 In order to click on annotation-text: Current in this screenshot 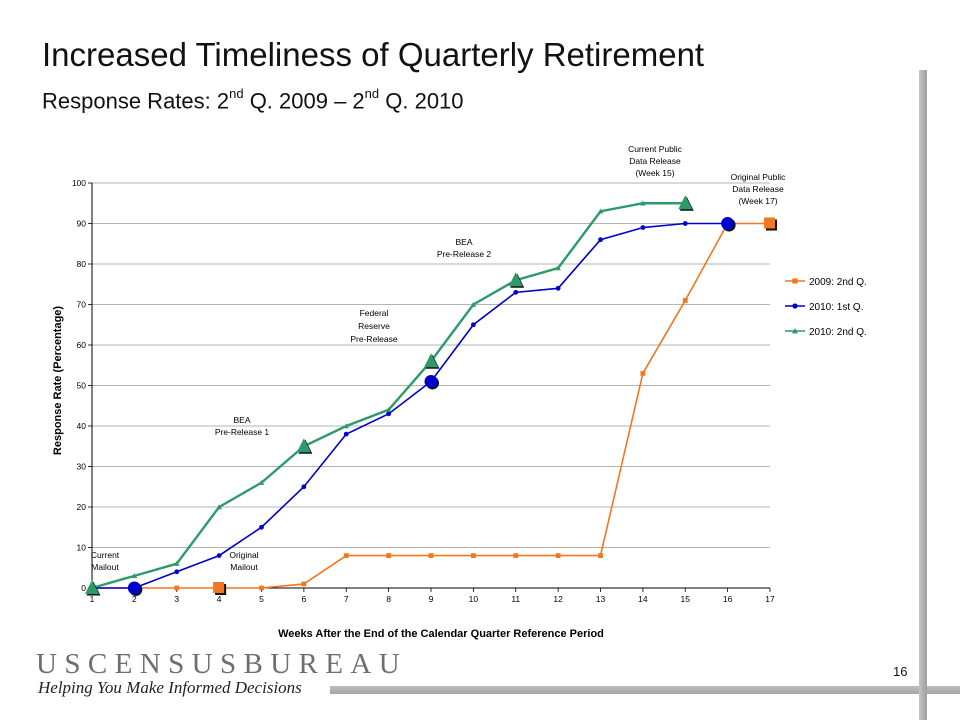, I will do `click(105, 555)`.